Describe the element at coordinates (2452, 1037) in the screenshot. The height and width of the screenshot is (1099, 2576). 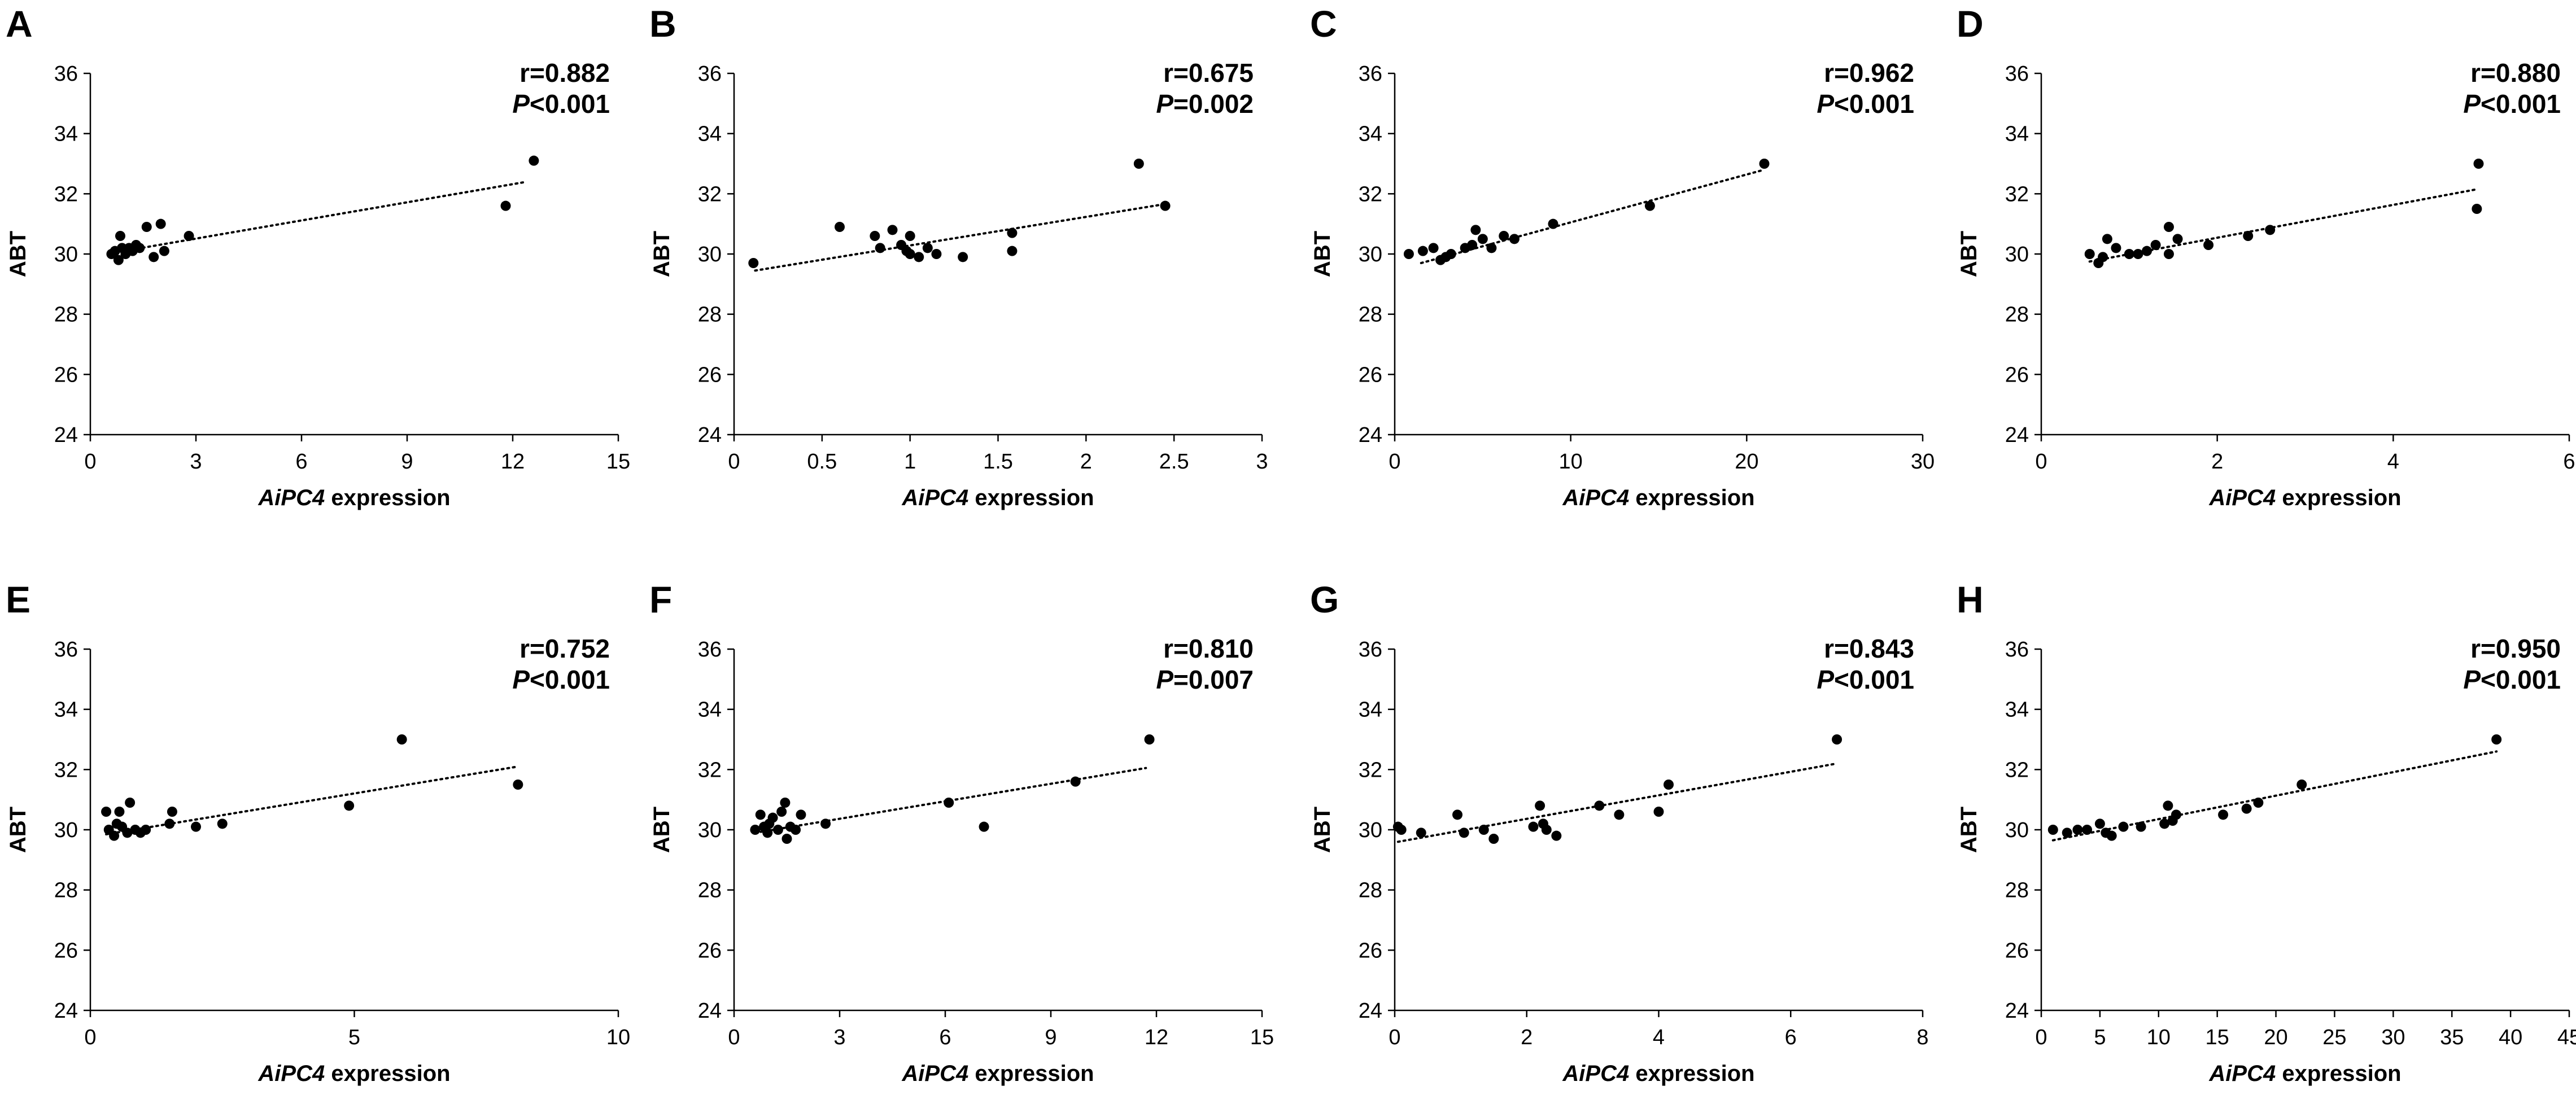
I see `panel-h-x-tick-label: 35` at that location.